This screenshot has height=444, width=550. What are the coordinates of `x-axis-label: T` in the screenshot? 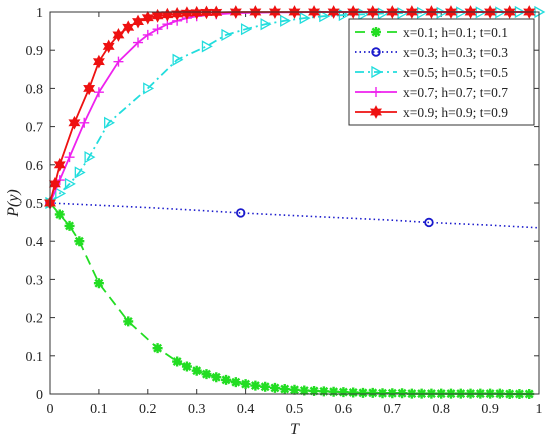 It's located at (295, 429).